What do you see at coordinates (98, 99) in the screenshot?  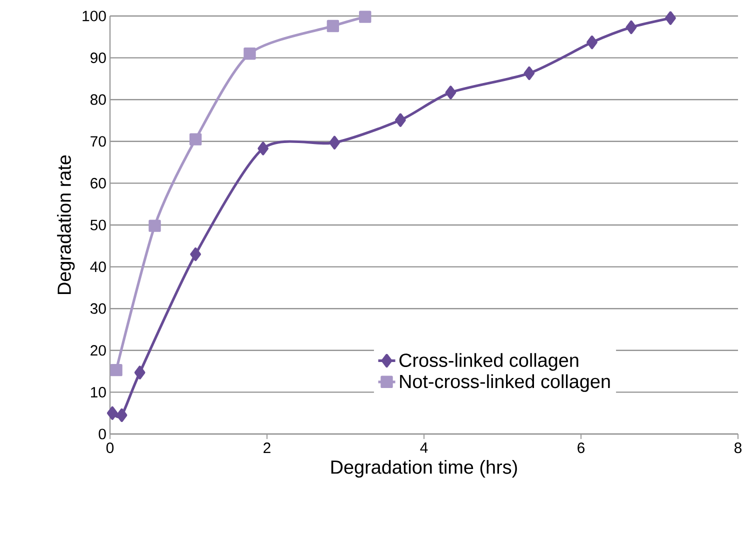 I see `y-tick-label: 80` at bounding box center [98, 99].